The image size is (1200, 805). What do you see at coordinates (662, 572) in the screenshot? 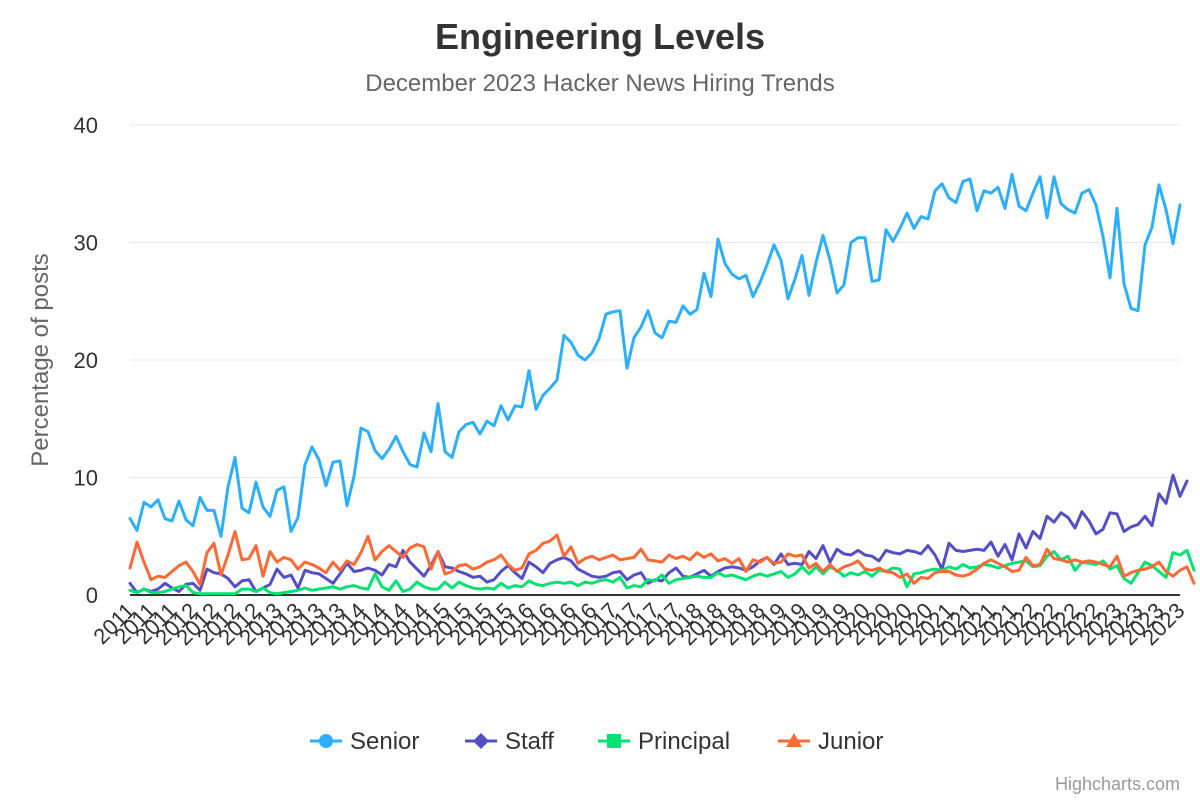
I see `series-line-principal` at bounding box center [662, 572].